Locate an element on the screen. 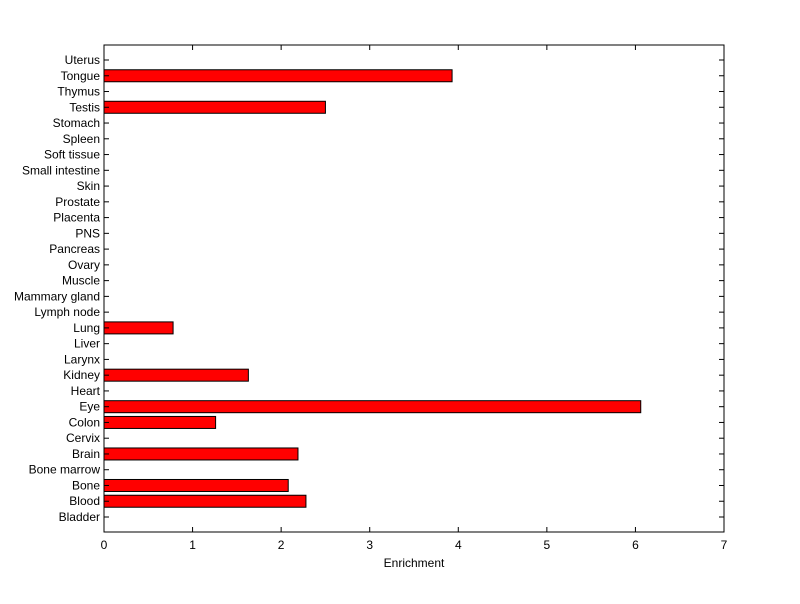  y-tick-label: Prostate is located at coordinates (77, 202).